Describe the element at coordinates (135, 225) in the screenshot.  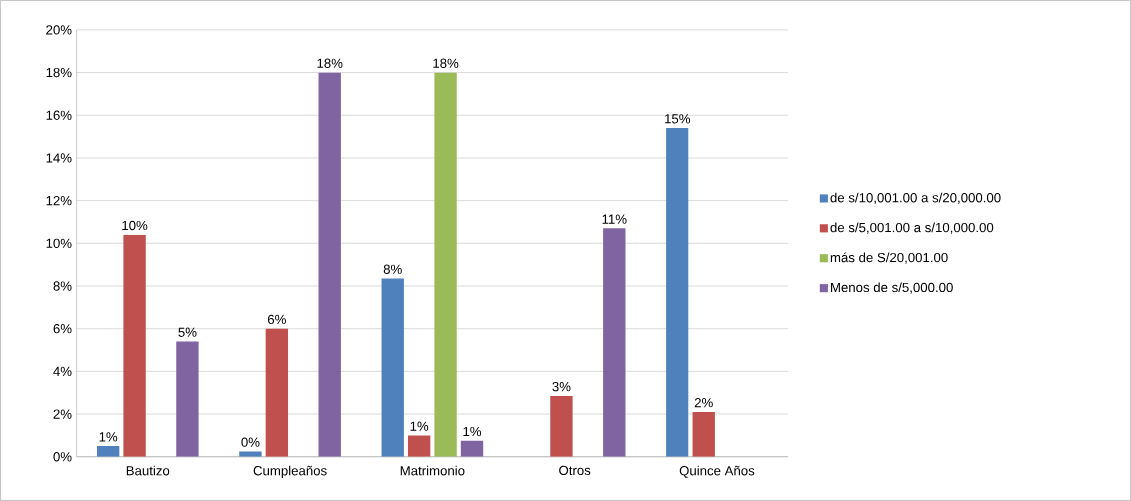
I see `data-label: 10%` at that location.